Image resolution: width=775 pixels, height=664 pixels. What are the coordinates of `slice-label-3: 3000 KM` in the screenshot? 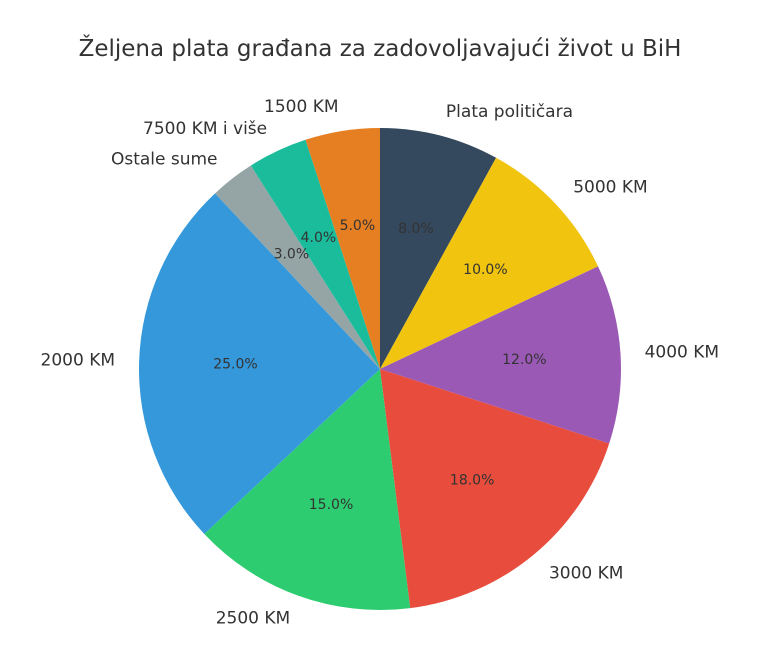 It's located at (586, 573).